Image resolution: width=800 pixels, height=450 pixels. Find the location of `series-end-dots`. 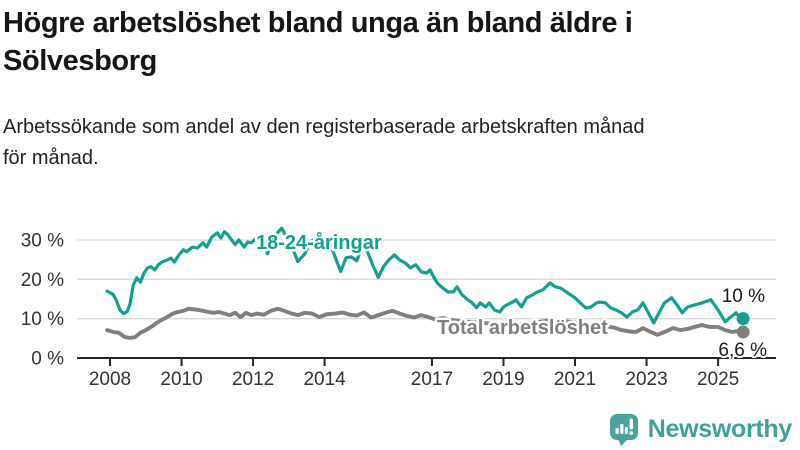

series-end-dots is located at coordinates (743, 325).